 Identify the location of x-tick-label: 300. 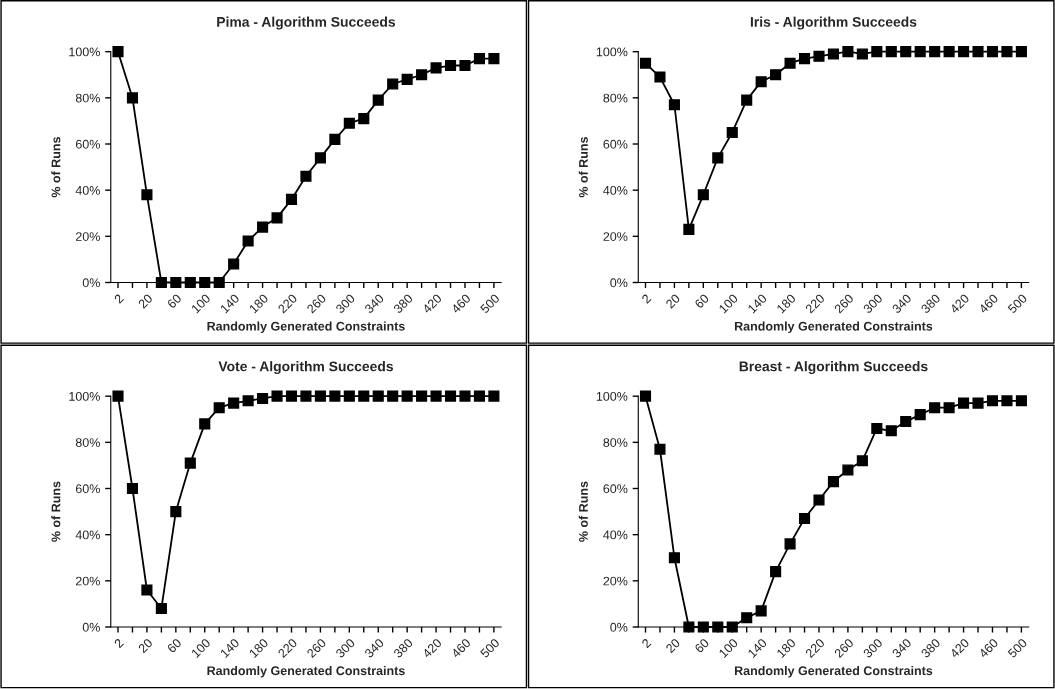
(872, 648).